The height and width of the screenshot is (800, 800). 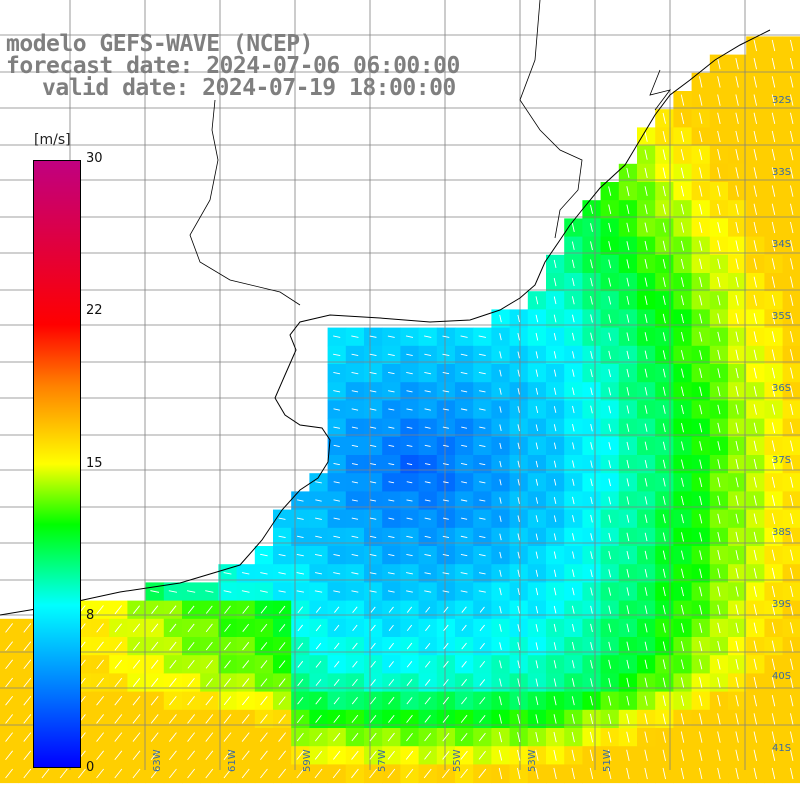 I want to click on lat-label: 33S, so click(x=782, y=172).